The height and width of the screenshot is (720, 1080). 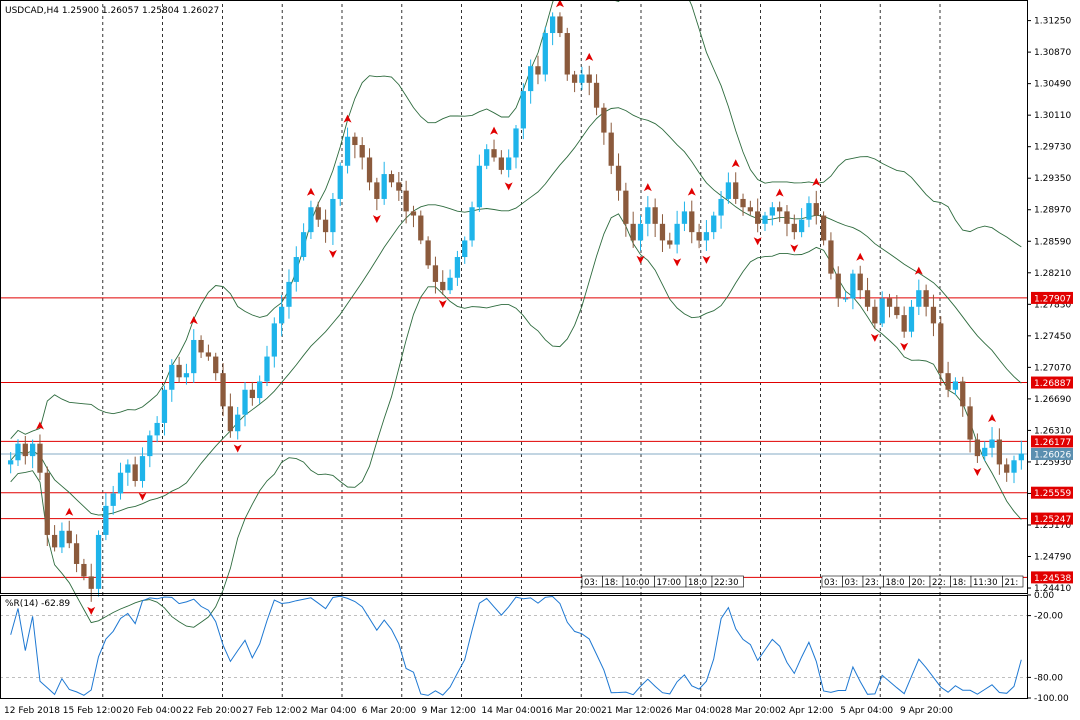 What do you see at coordinates (895, 583) in the screenshot?
I see `session-right-text: 18:0` at bounding box center [895, 583].